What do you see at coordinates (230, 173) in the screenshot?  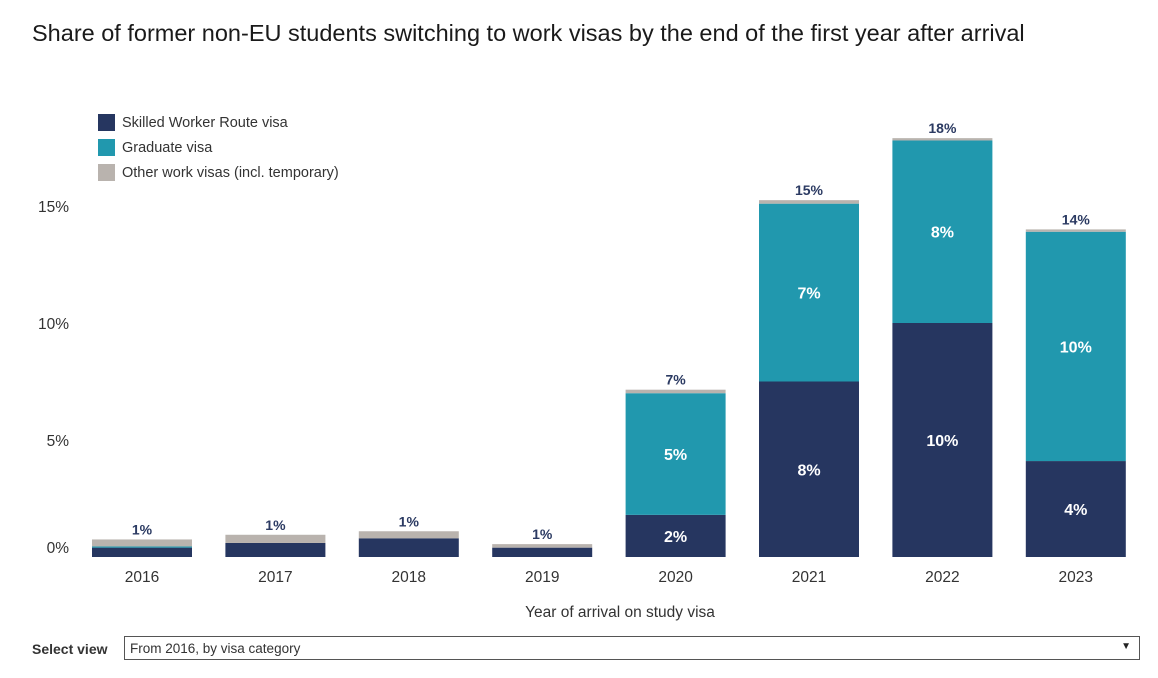 I see `legend-label: Other work visas (incl. temporary)` at bounding box center [230, 173].